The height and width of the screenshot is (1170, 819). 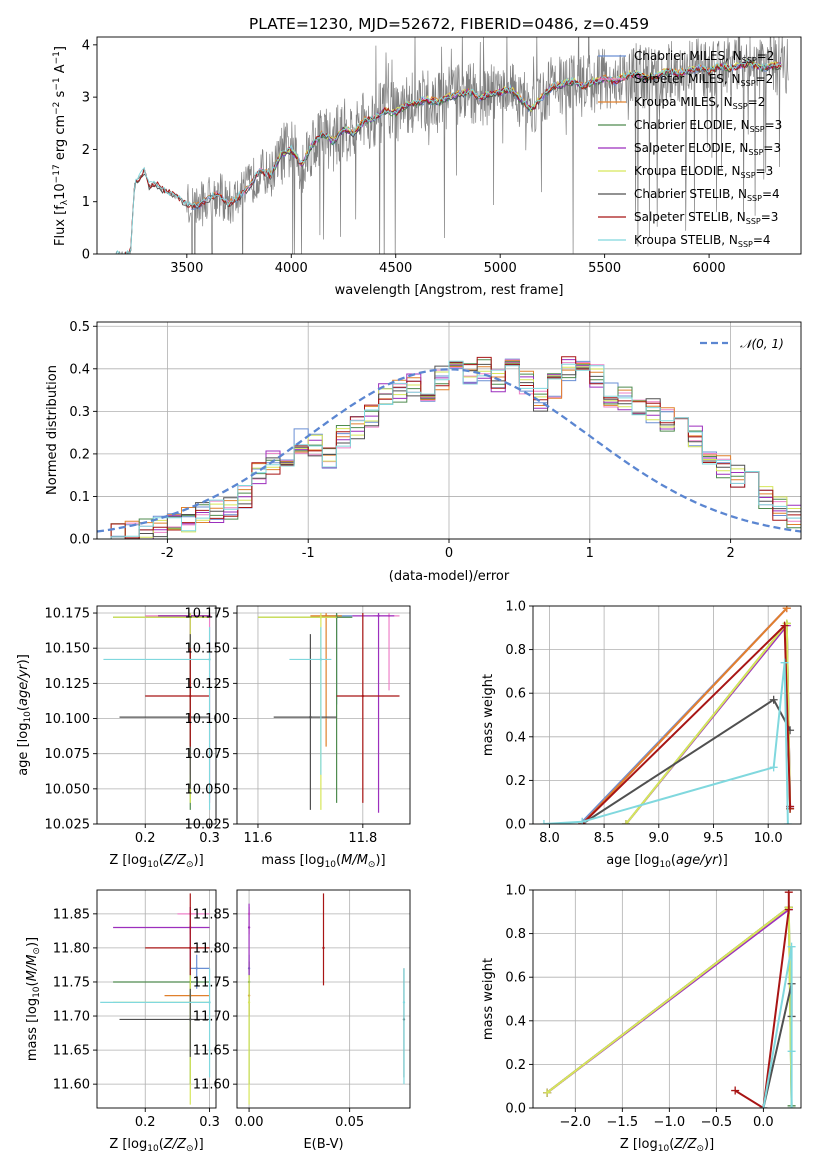 I want to click on age_vs_mass-ytick-label: 10.075, so click(x=208, y=754).